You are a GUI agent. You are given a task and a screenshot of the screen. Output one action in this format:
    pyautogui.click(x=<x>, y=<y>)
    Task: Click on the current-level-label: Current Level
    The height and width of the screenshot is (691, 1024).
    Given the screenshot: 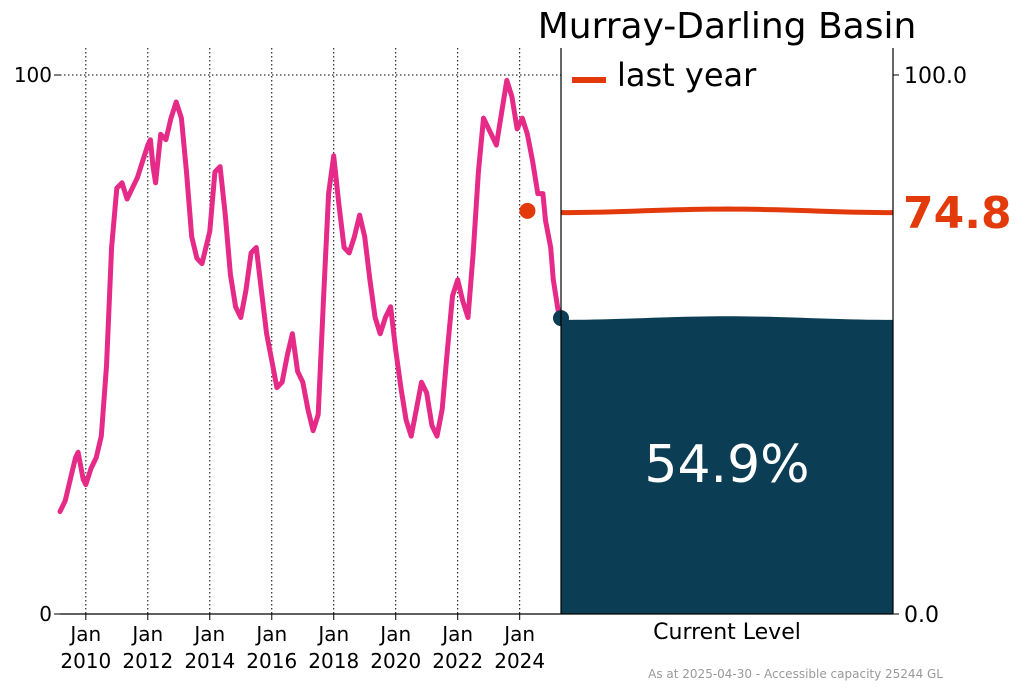 What is the action you would take?
    pyautogui.click(x=727, y=632)
    